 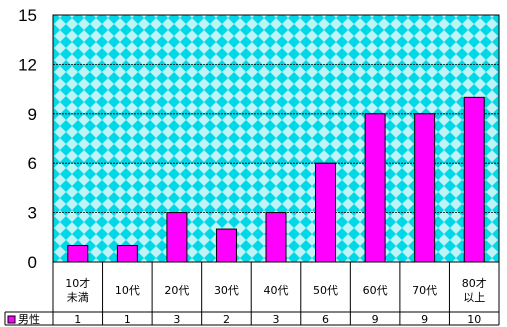 What do you see at coordinates (424, 290) in the screenshot?
I see `x-category-label: 70代` at bounding box center [424, 290].